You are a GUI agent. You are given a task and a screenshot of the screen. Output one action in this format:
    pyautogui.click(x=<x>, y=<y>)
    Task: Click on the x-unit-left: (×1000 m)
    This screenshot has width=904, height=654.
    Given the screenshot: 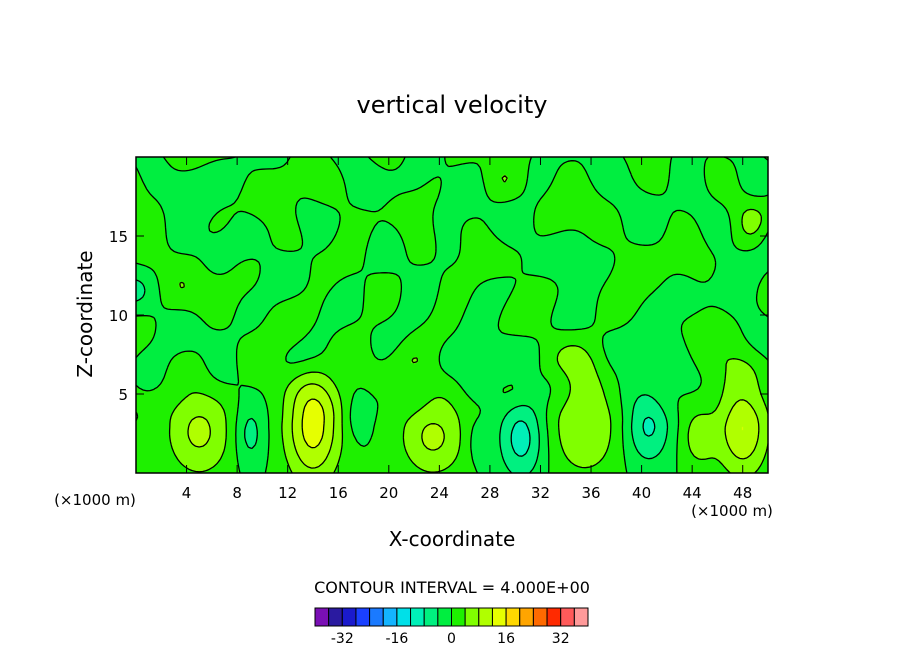 What is the action you would take?
    pyautogui.click(x=95, y=500)
    